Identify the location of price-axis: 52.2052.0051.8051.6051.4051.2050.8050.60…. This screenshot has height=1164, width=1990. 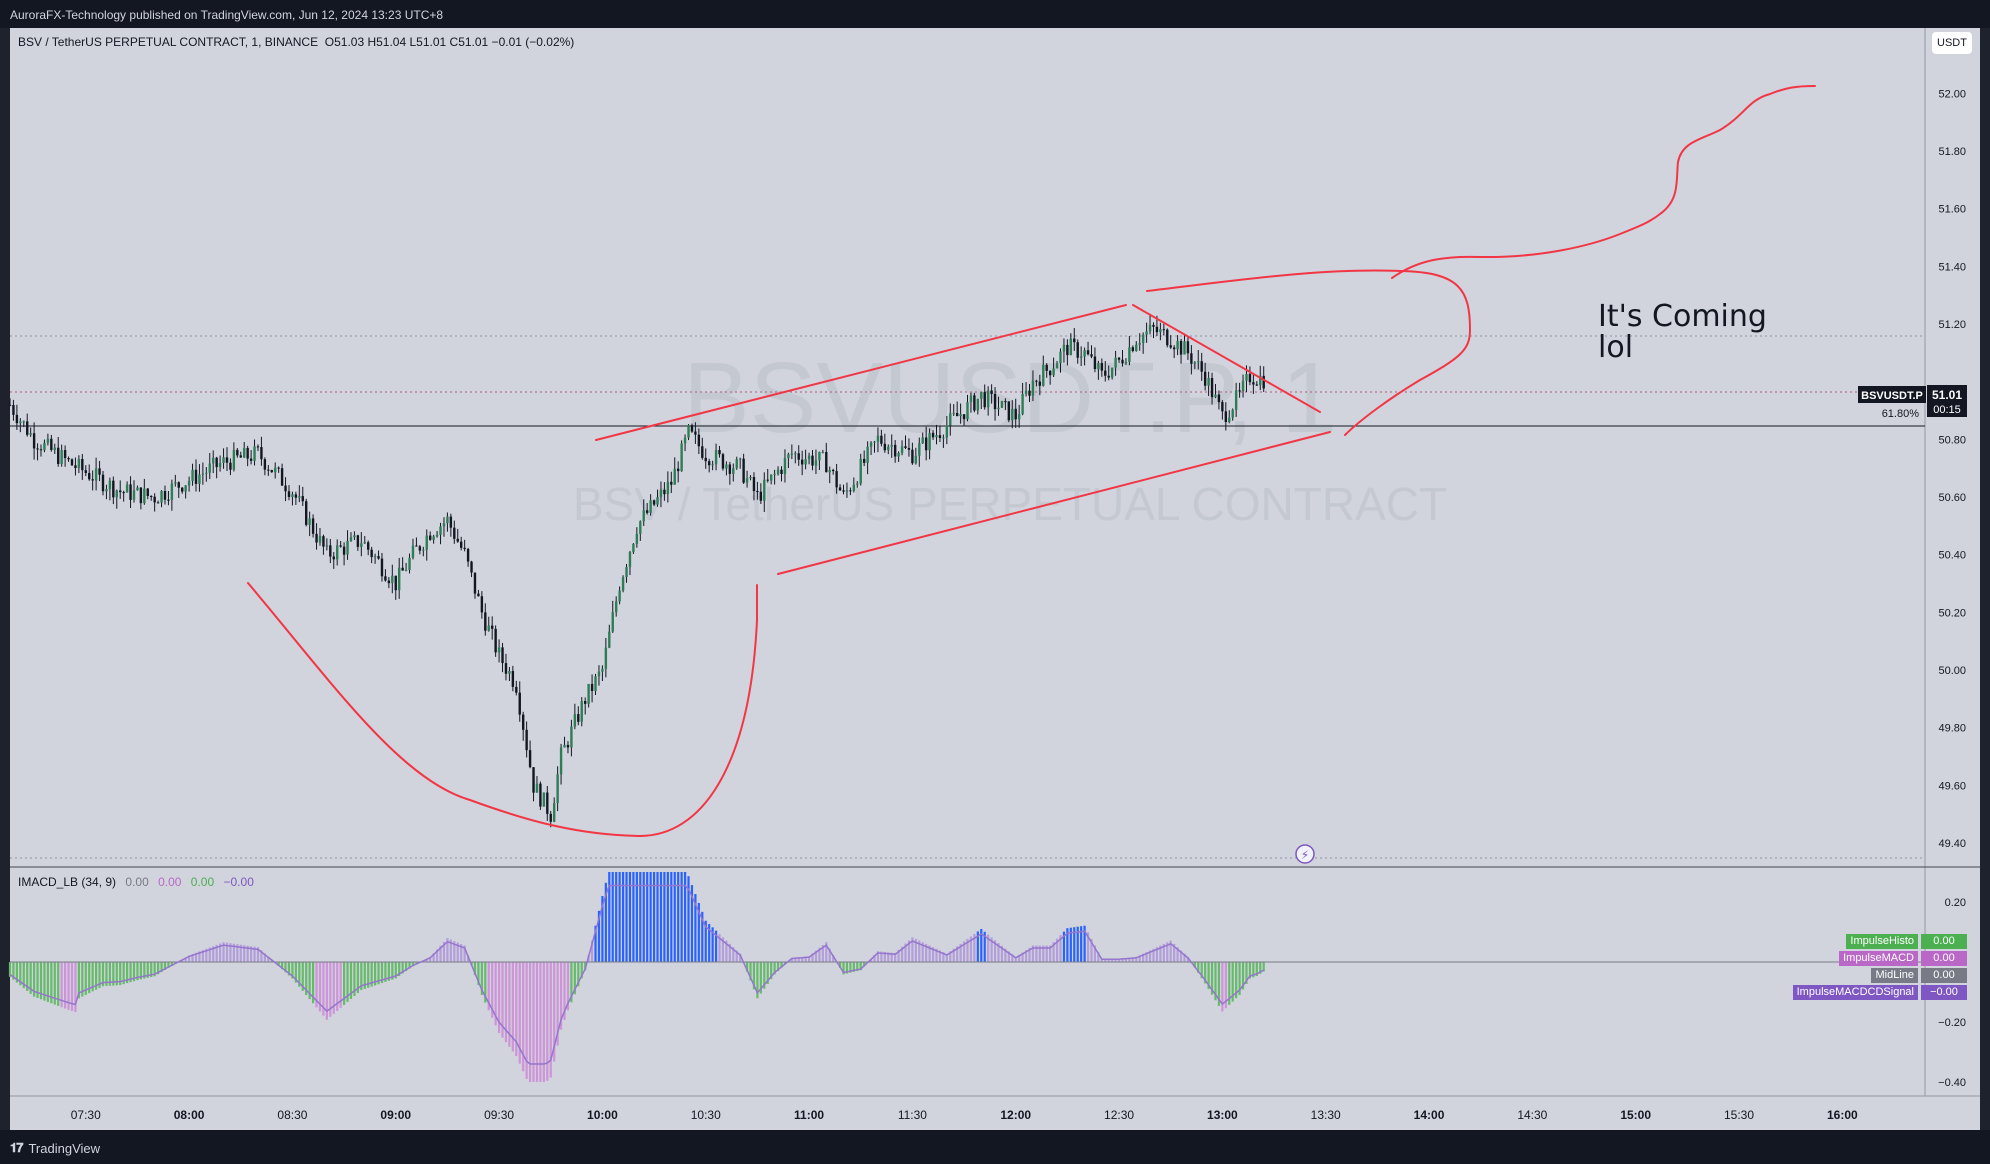
(1952, 440).